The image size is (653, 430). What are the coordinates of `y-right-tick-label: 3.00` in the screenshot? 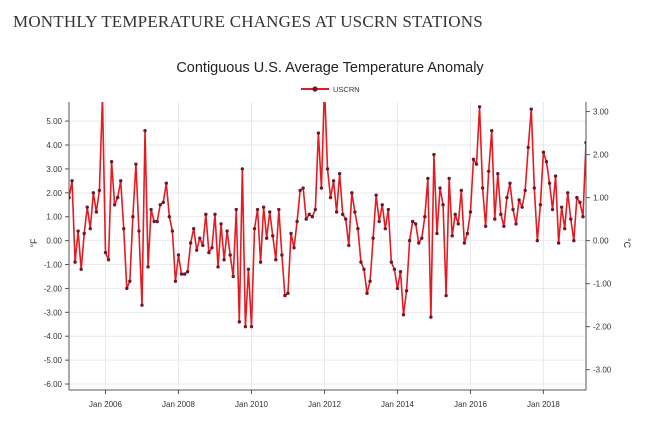 It's located at (601, 112).